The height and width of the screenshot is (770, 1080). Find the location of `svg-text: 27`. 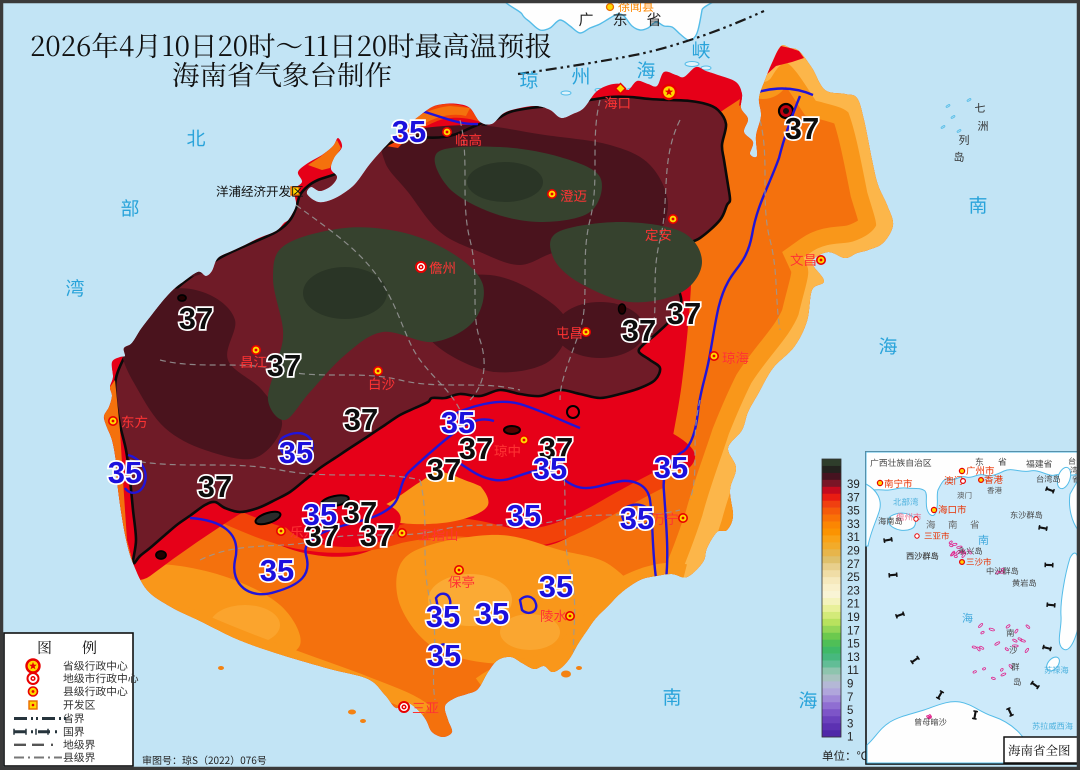

svg-text: 27 is located at coordinates (853, 565).